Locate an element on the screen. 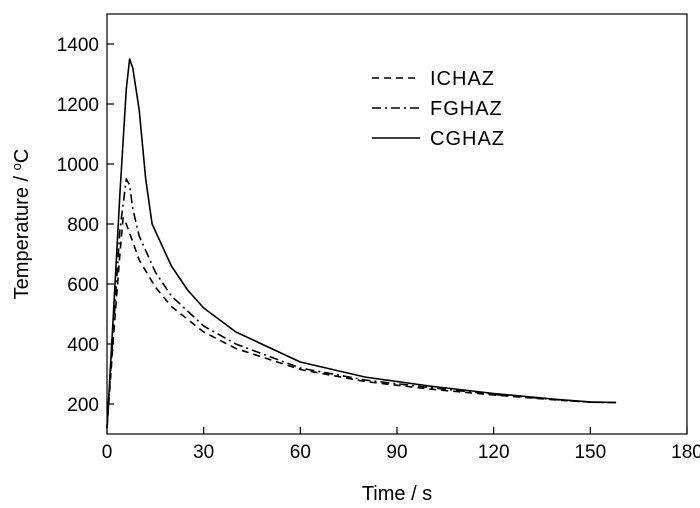  y-tick-label: 1000 is located at coordinates (78, 165).